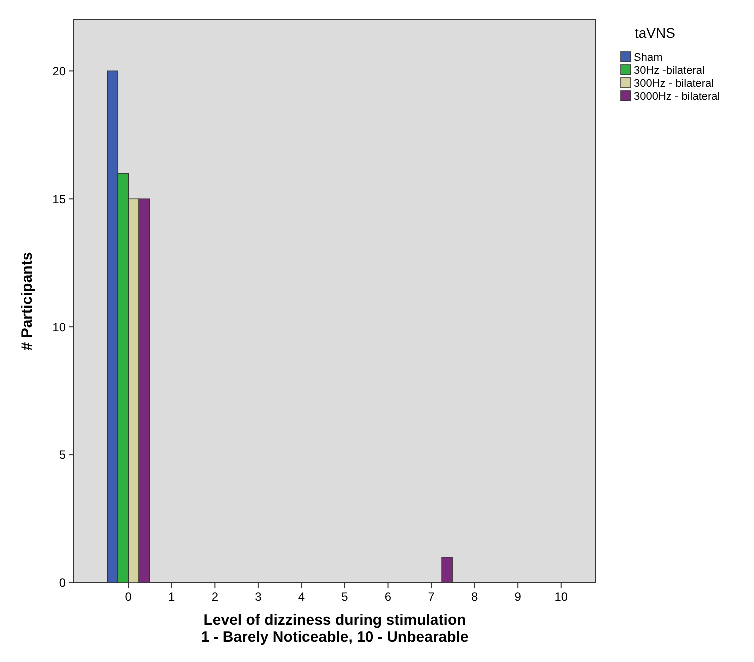 The height and width of the screenshot is (662, 754). I want to click on y-axis-title: # Participants, so click(27, 301).